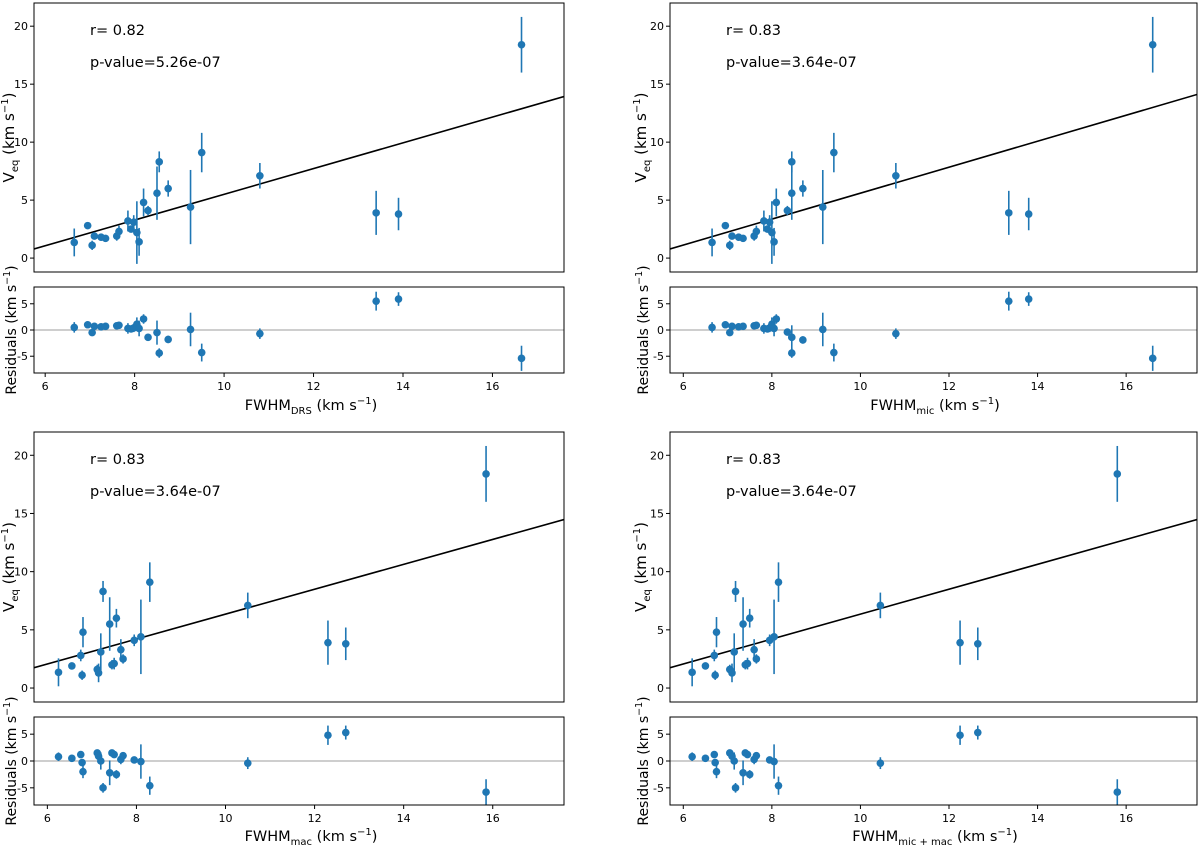  Describe the element at coordinates (299, 172) in the screenshot. I see `fit-line` at that location.